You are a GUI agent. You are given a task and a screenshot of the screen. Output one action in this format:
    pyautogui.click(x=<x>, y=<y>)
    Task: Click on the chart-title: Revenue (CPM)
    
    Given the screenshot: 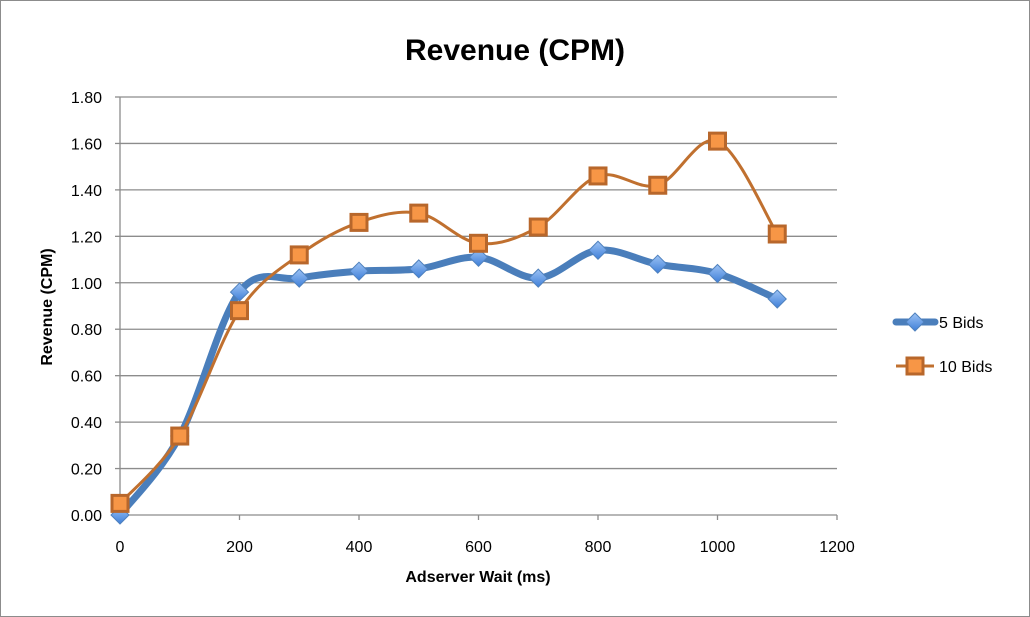 What is the action you would take?
    pyautogui.click(x=515, y=50)
    